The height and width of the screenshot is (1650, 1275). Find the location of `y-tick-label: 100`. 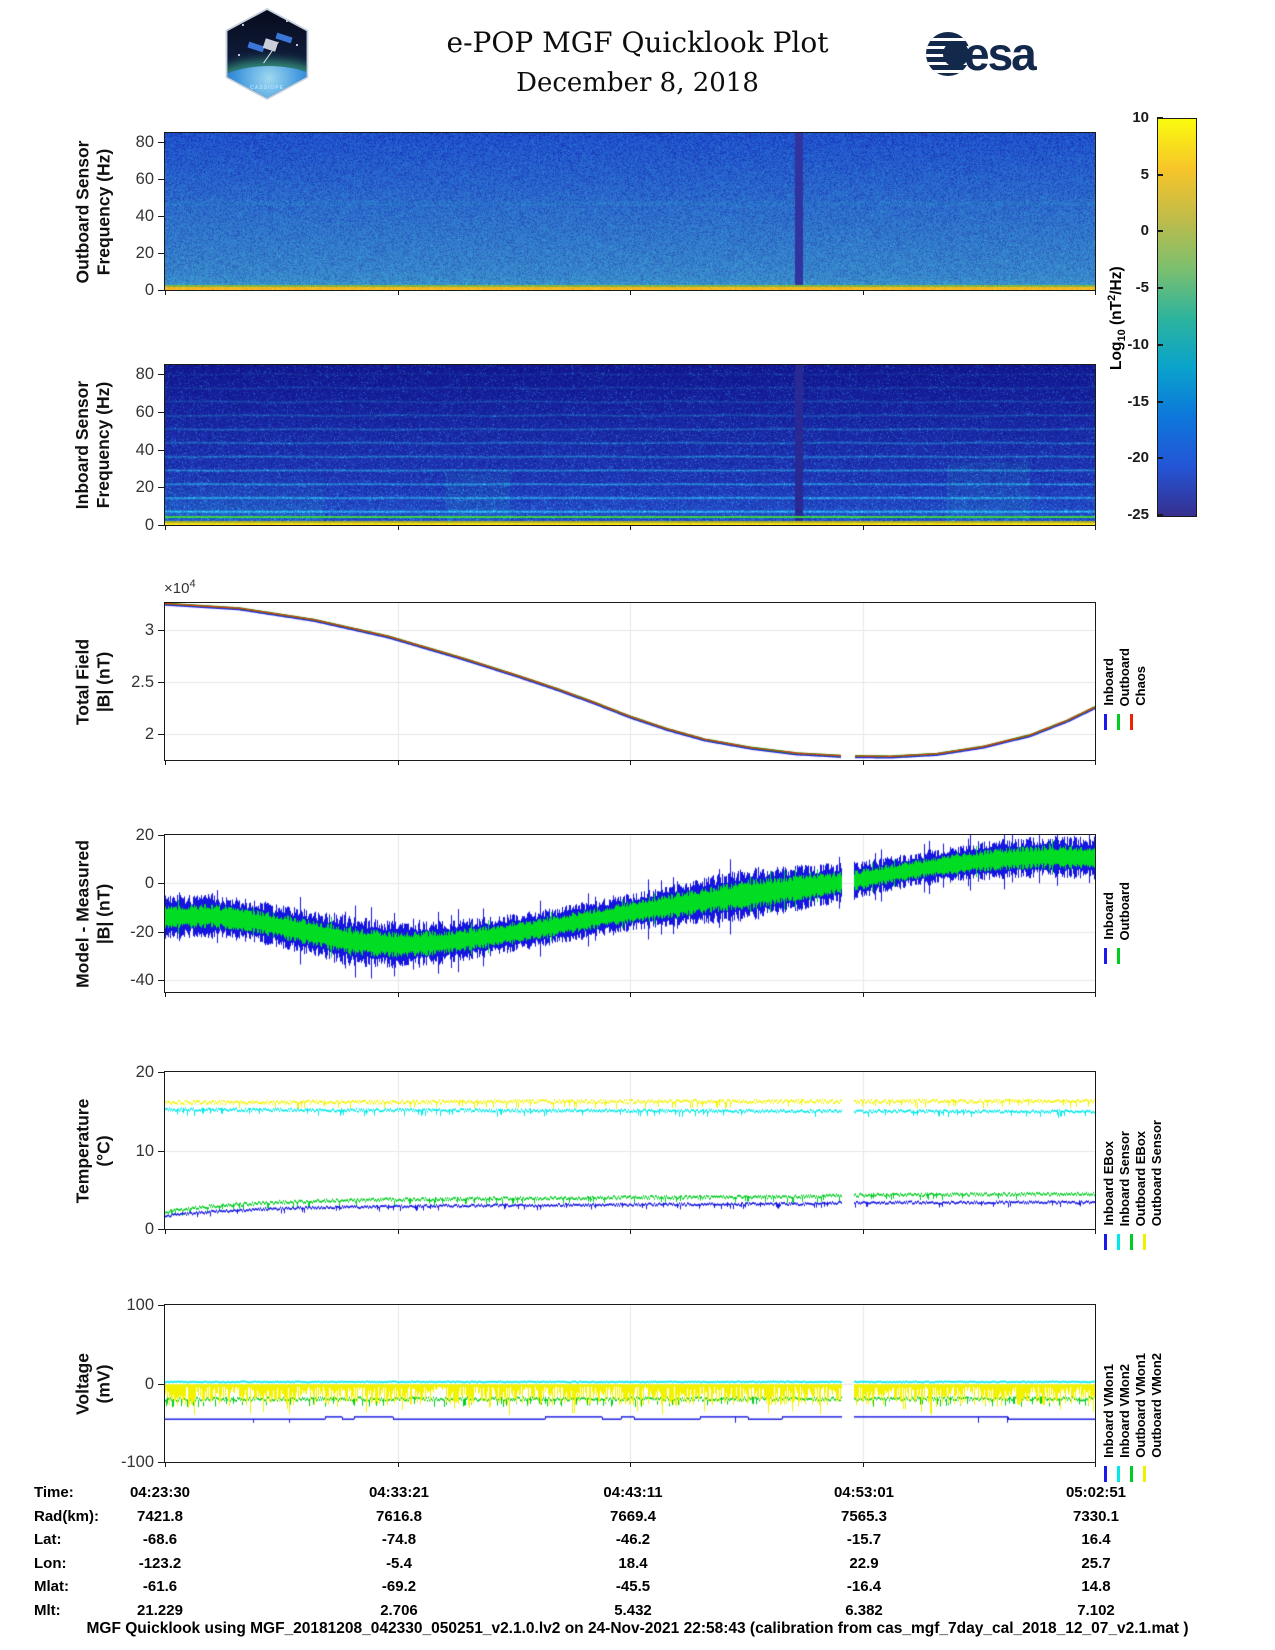

y-tick-label: 100 is located at coordinates (140, 1305).